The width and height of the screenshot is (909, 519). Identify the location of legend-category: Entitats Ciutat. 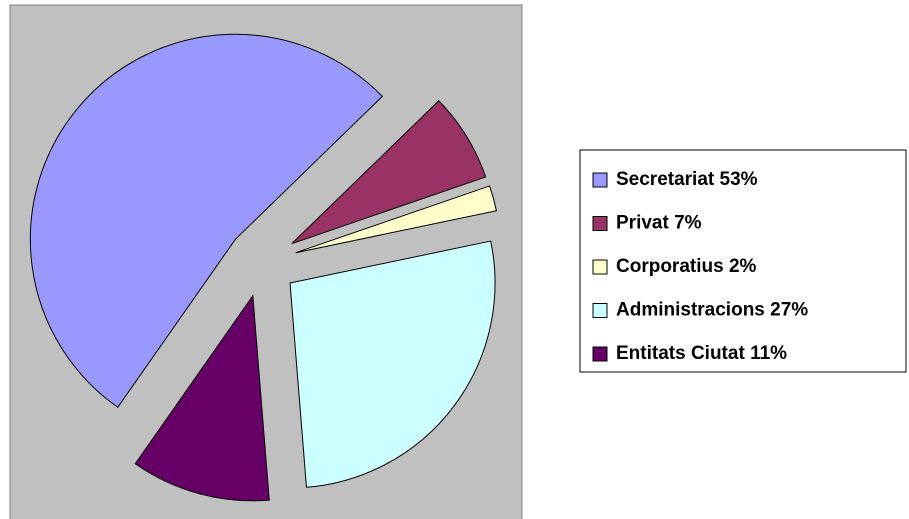
(680, 353).